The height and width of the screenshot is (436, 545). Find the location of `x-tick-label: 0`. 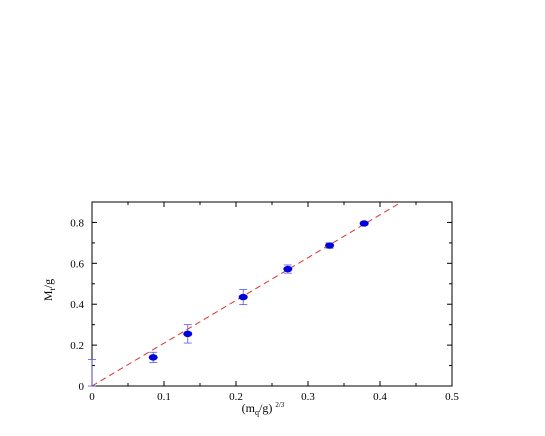

x-tick-label: 0 is located at coordinates (92, 397).